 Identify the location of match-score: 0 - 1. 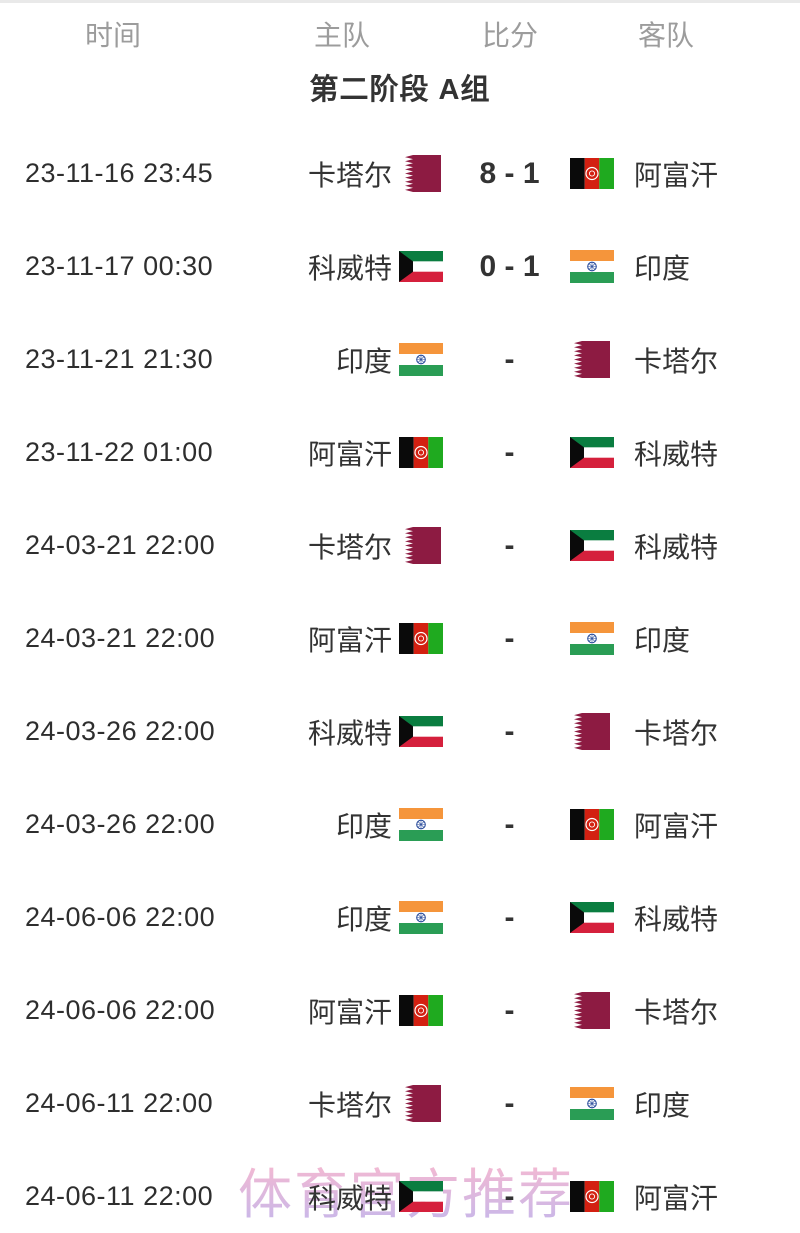
(509, 266).